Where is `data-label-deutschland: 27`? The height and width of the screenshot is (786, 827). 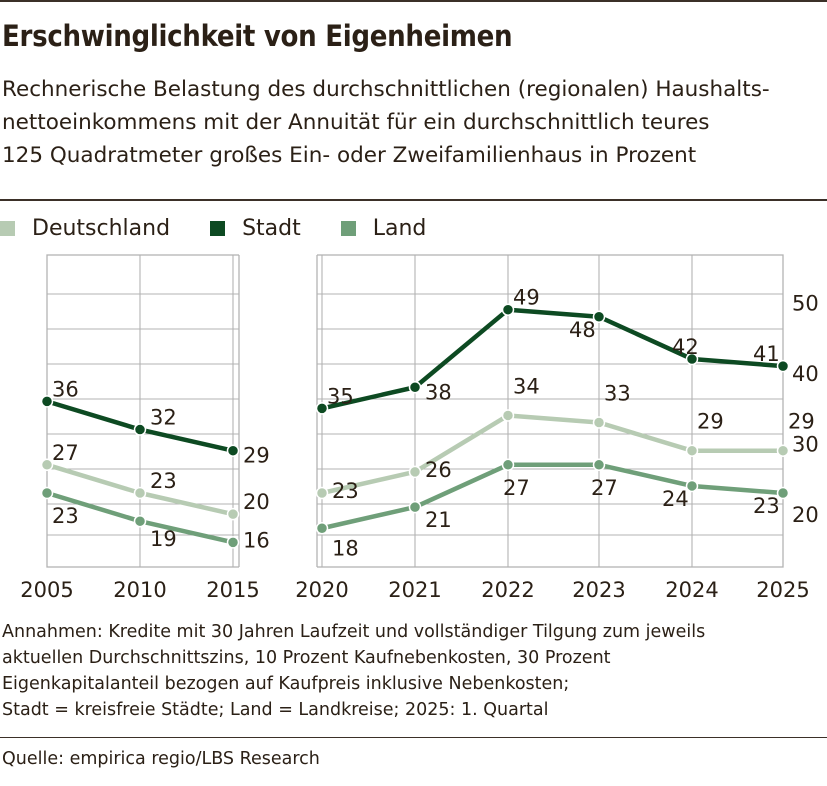
data-label-deutschland: 27 is located at coordinates (65, 453).